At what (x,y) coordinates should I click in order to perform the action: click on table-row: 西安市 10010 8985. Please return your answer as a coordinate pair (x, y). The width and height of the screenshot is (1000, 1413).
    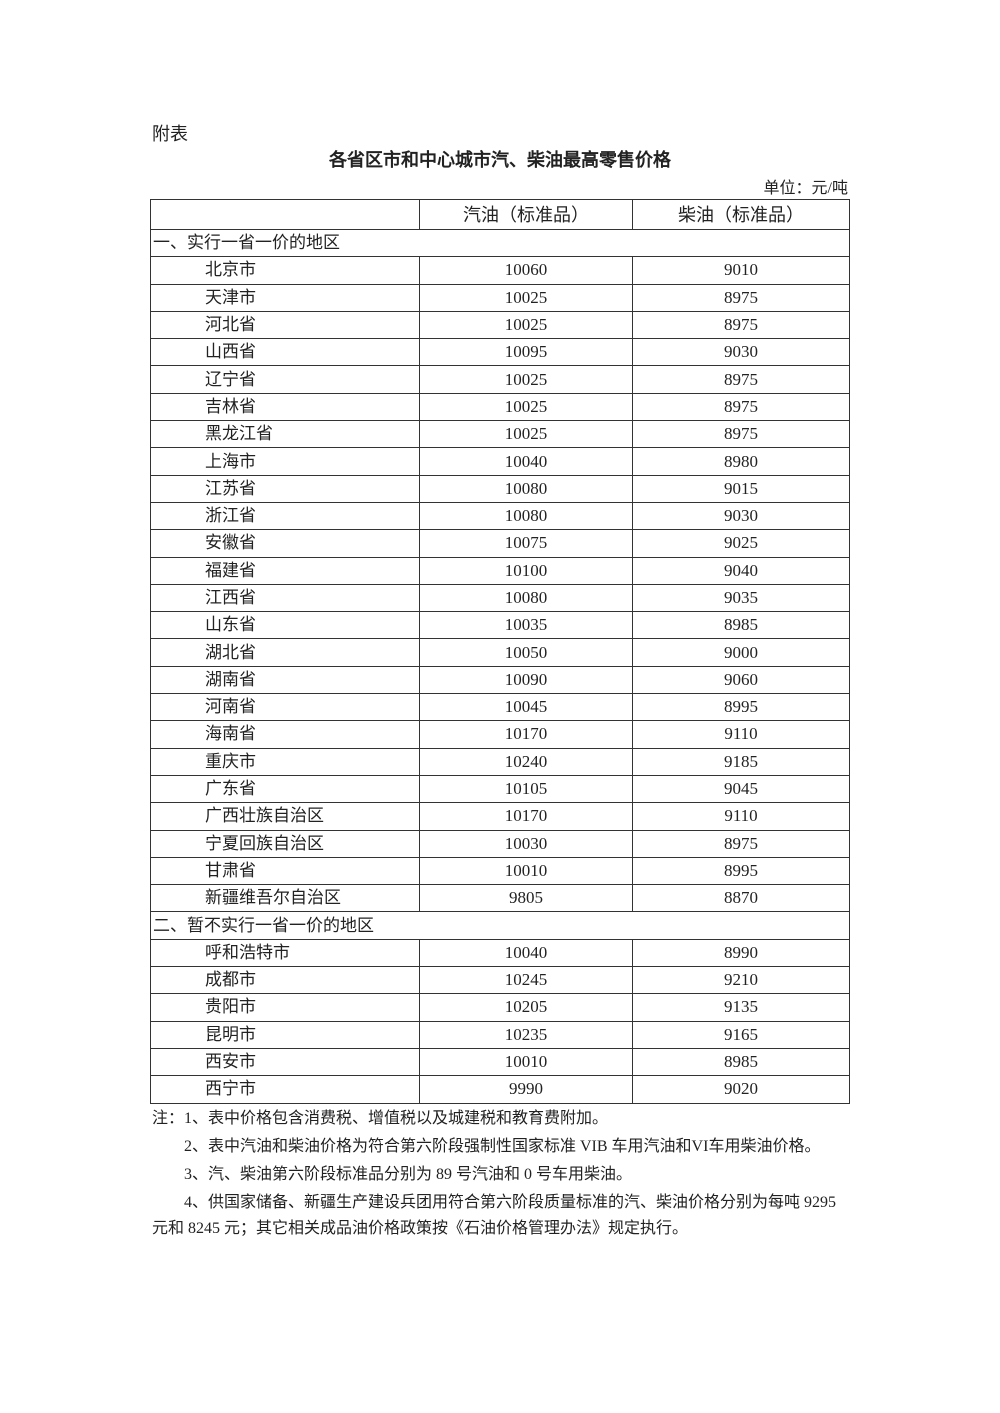
    Looking at the image, I should click on (500, 1062).